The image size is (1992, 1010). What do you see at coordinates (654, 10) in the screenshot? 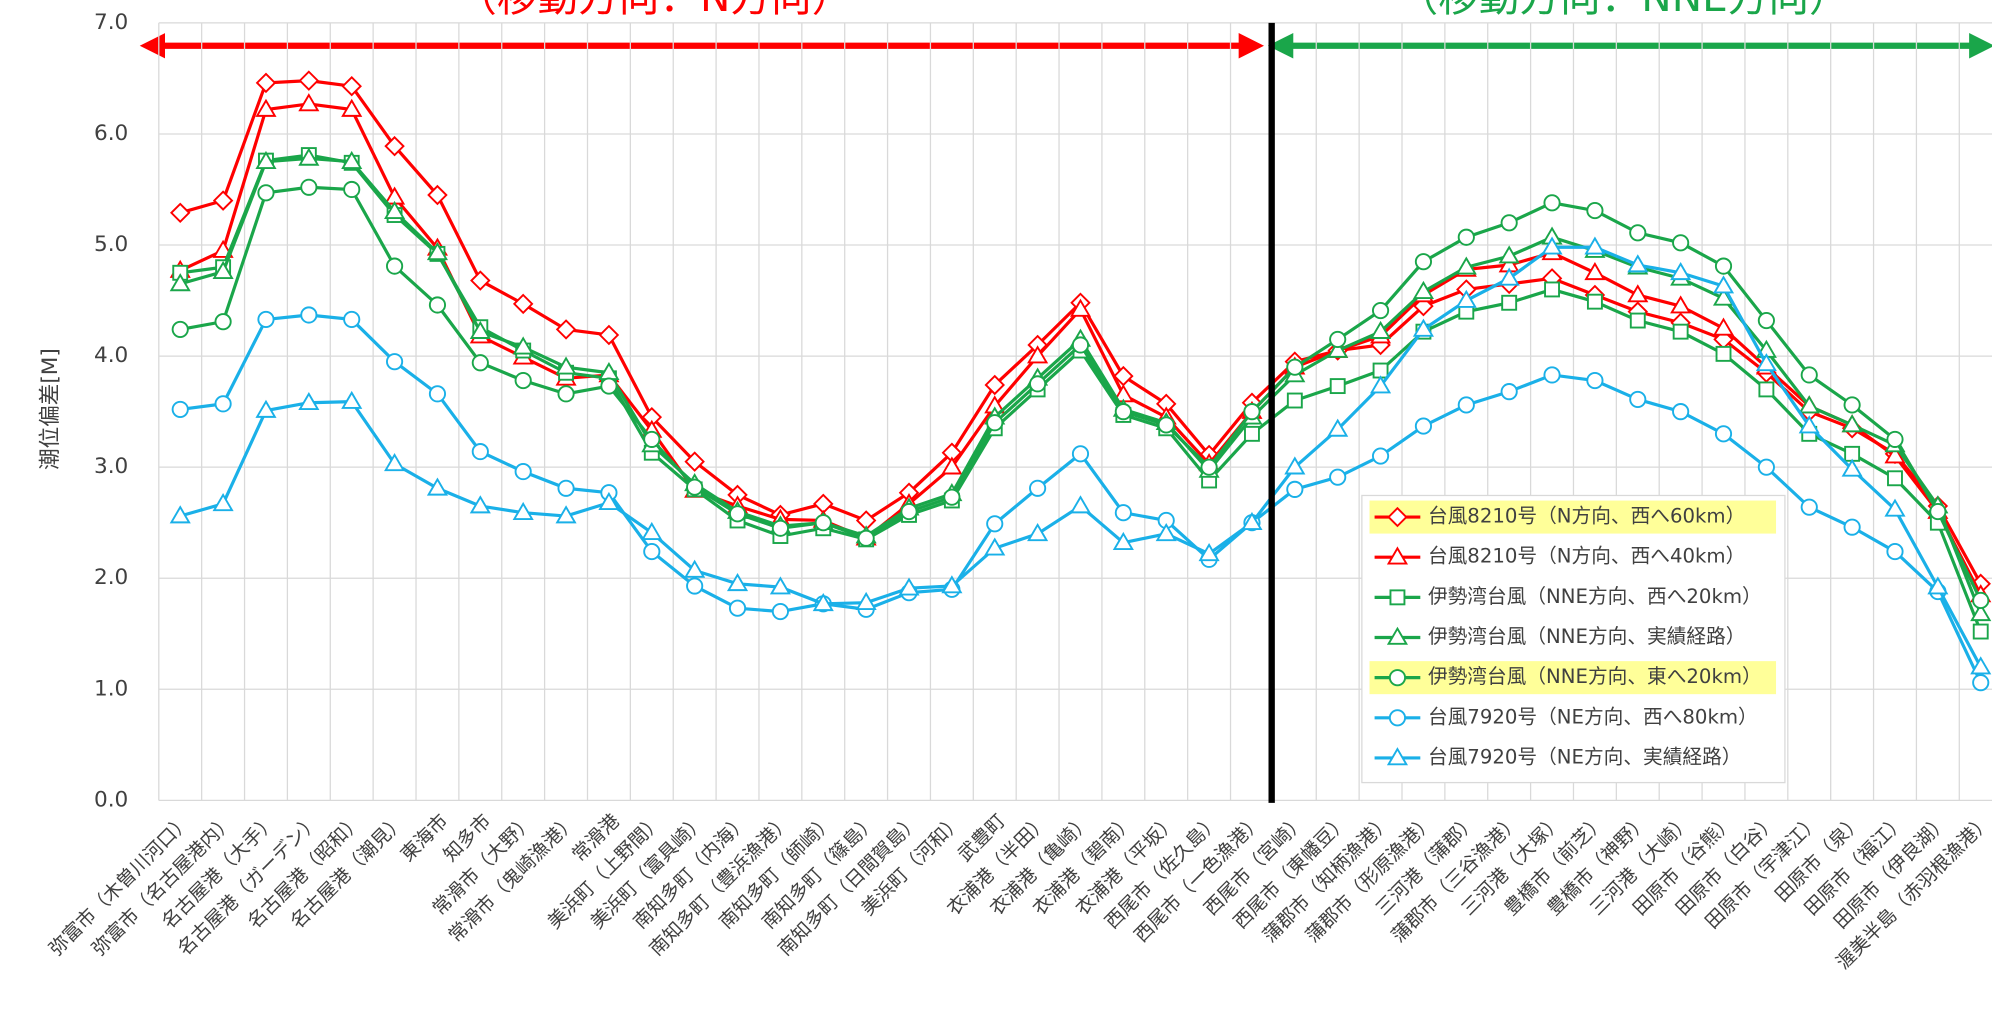
I see `annotation: （移動方向：N方向）` at bounding box center [654, 10].